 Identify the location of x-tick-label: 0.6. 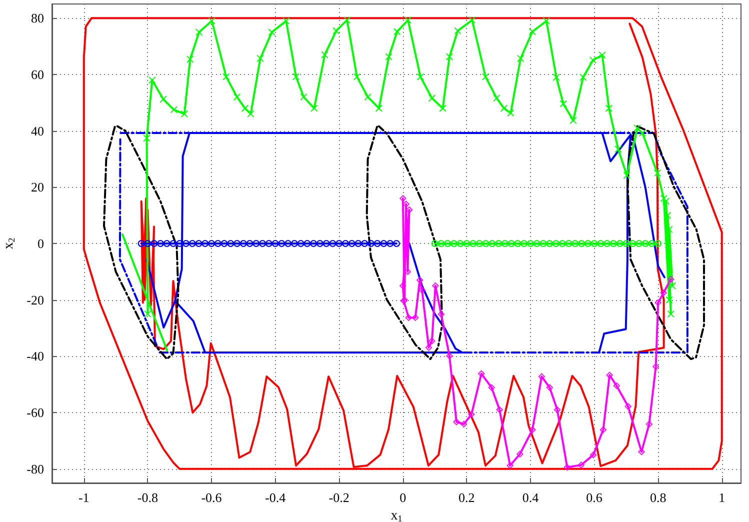
(594, 497).